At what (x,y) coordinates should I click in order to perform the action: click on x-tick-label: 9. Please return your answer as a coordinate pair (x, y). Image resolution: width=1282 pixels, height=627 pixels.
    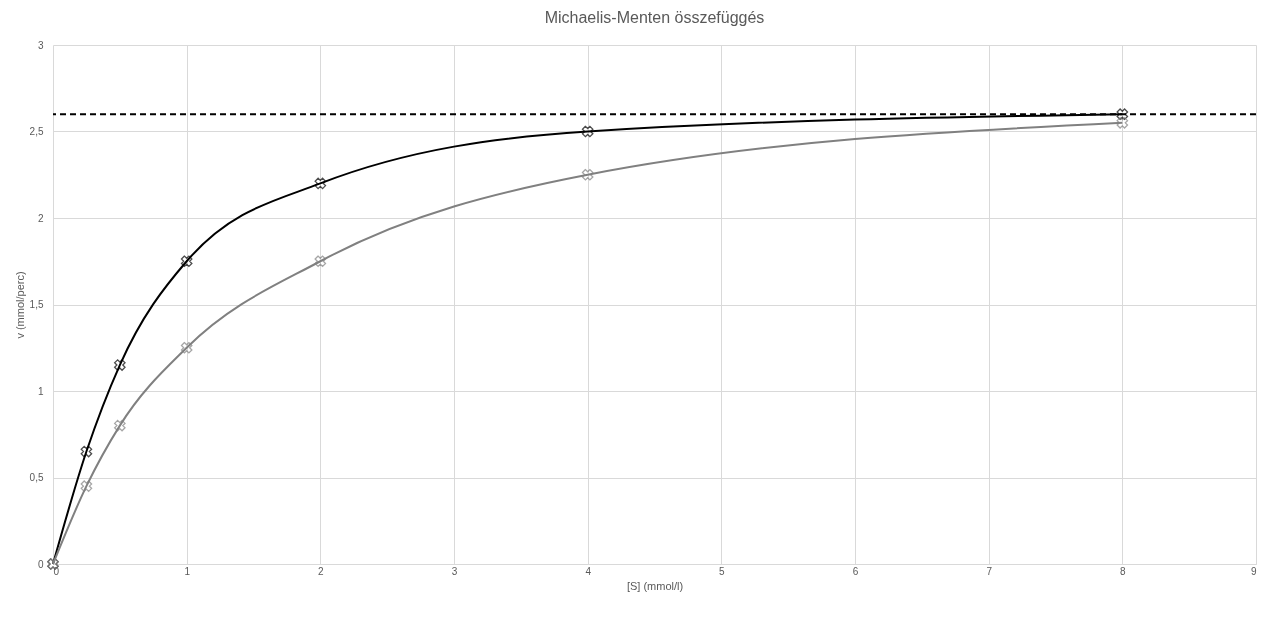
    Looking at the image, I should click on (1253, 571).